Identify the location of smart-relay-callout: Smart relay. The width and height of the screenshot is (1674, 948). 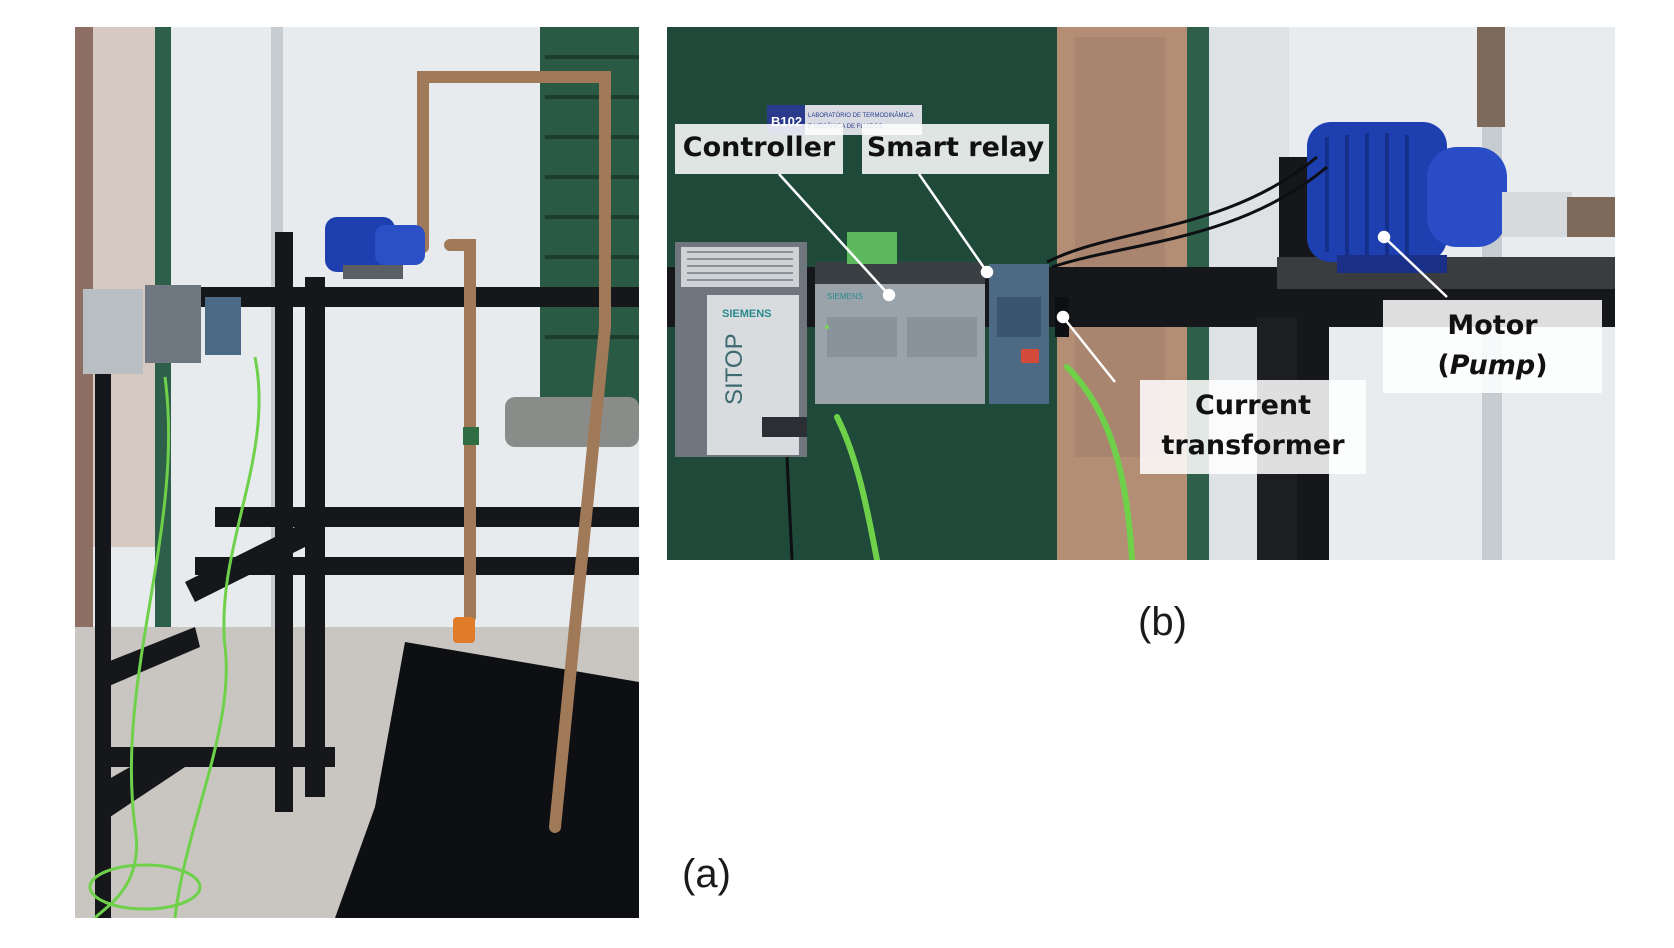
(955, 149).